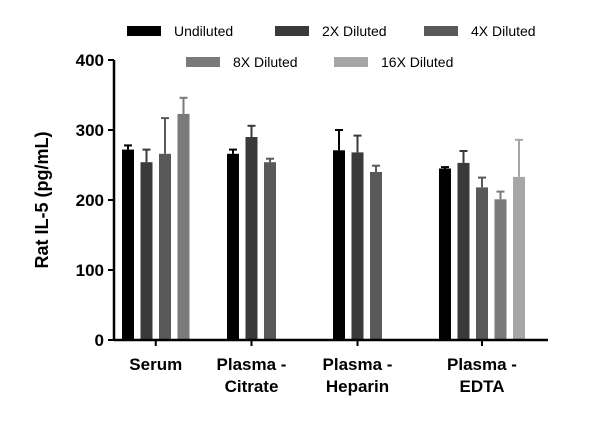 The height and width of the screenshot is (432, 600). Describe the element at coordinates (90, 60) in the screenshot. I see `y-tick-label: 400` at that location.